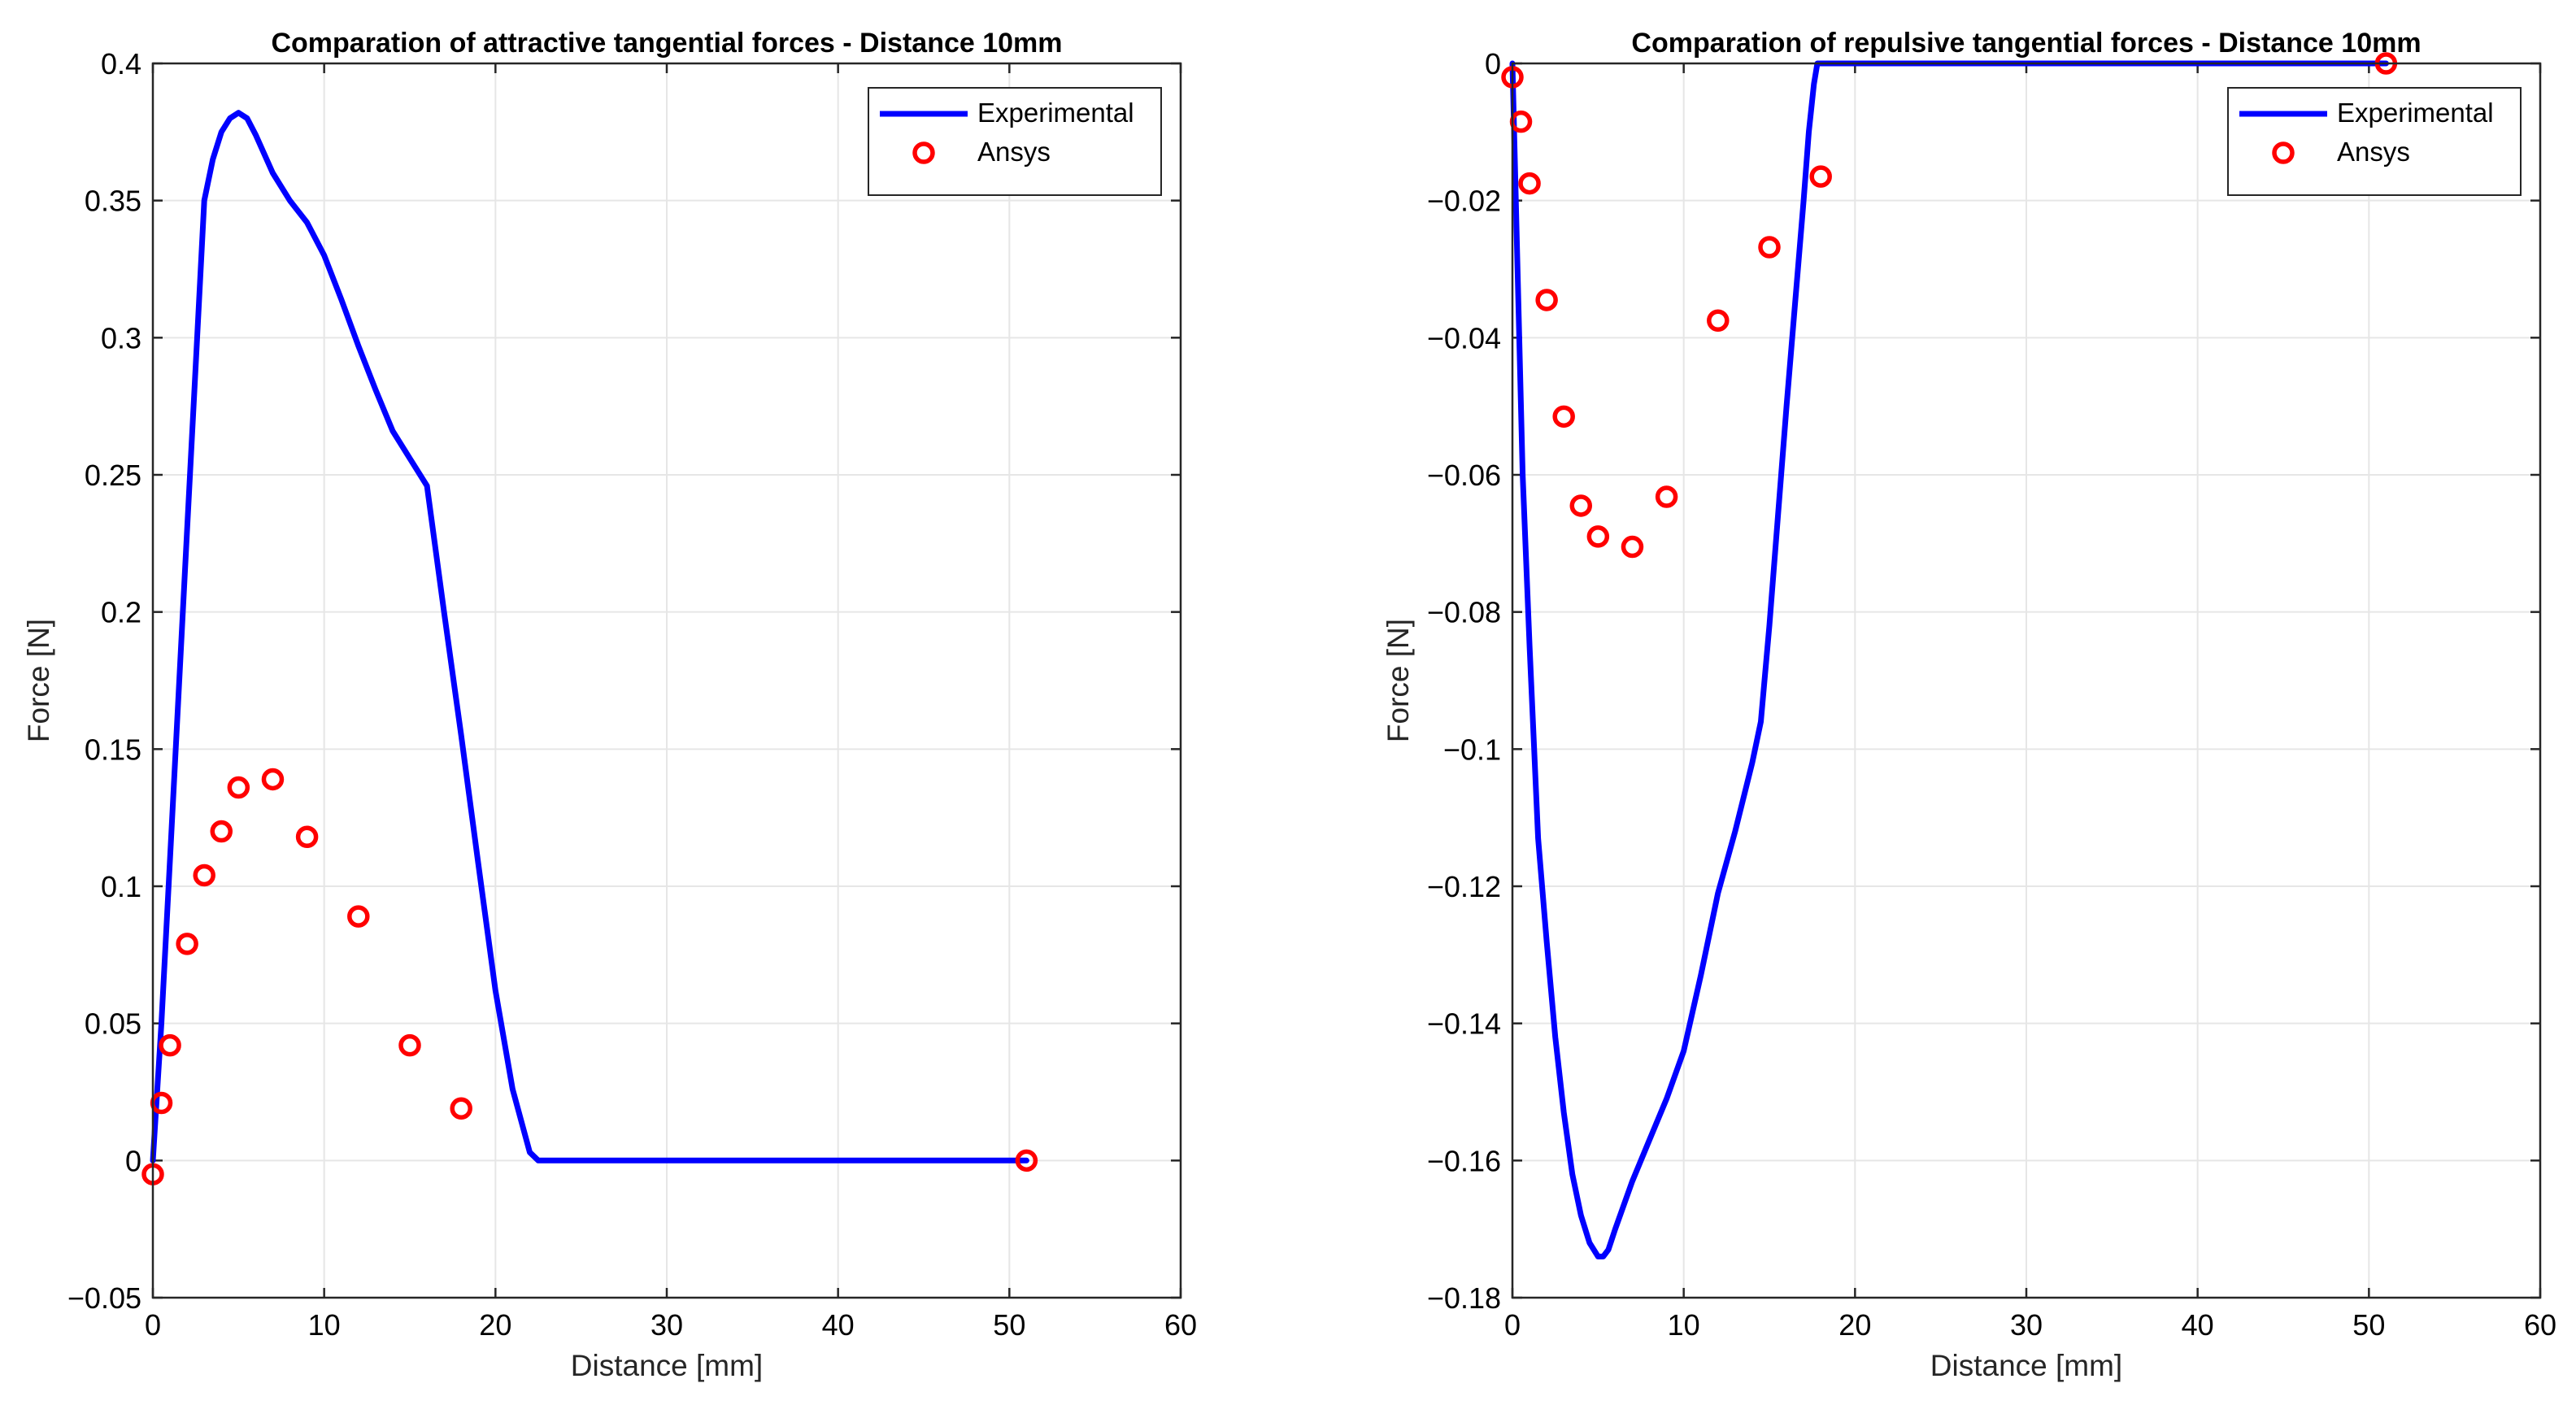  Describe the element at coordinates (1399, 680) in the screenshot. I see `chart-repulsive-y-axis-label: Force [N]` at that location.